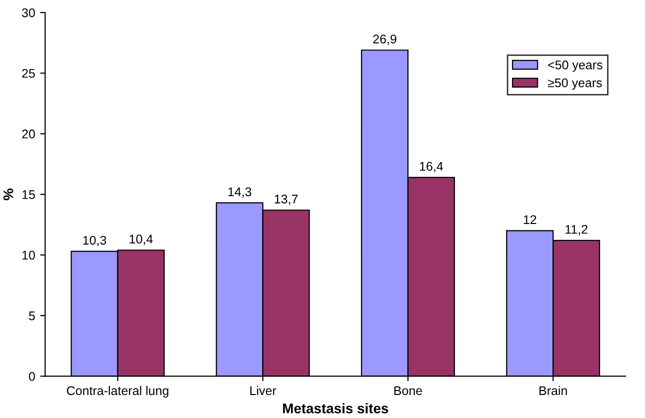 This screenshot has width=645, height=418. Describe the element at coordinates (575, 66) in the screenshot. I see `legend-label: <50 years` at that location.